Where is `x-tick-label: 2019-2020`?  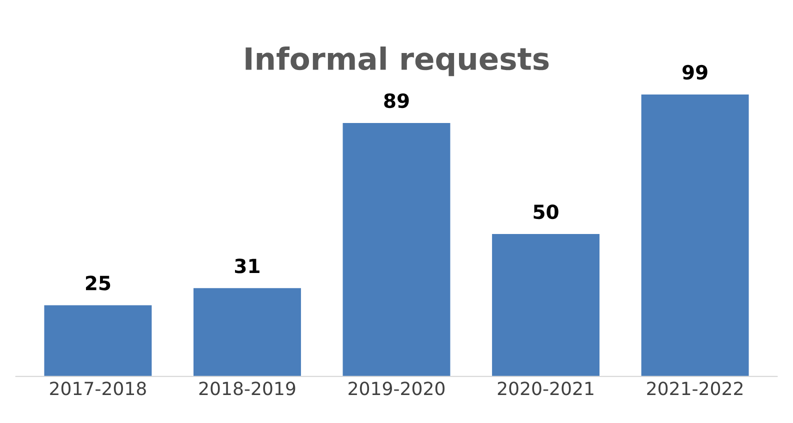 x-tick-label: 2019-2020 is located at coordinates (396, 389).